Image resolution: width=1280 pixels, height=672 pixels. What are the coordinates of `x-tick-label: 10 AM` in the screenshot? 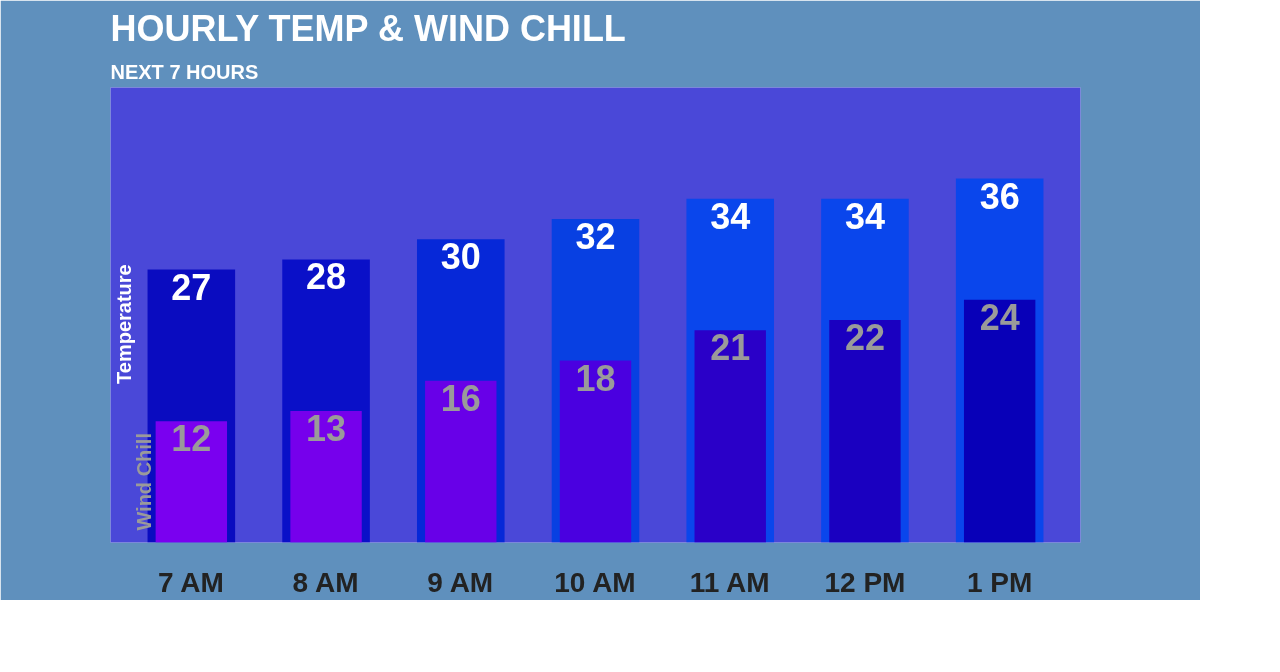 It's located at (595, 582).